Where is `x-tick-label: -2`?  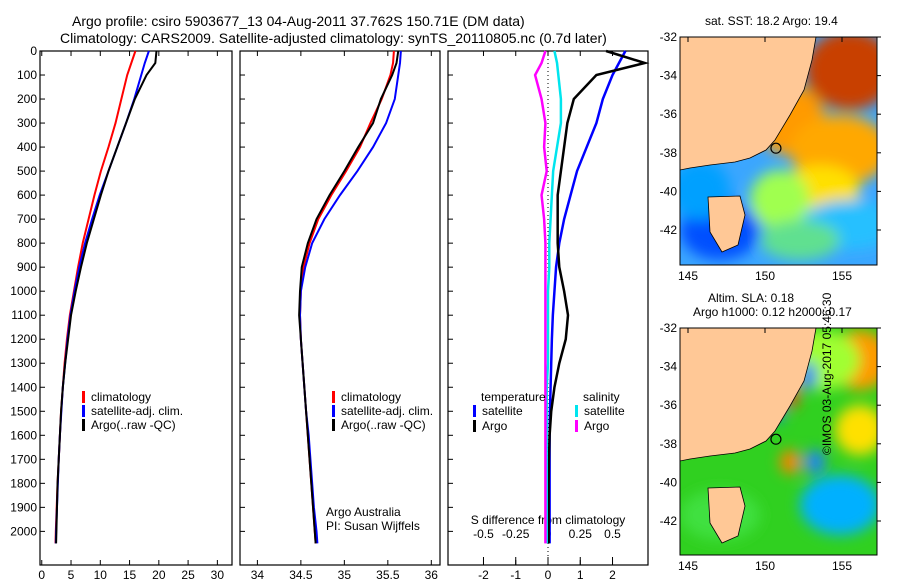
x-tick-label: -2 is located at coordinates (483, 574).